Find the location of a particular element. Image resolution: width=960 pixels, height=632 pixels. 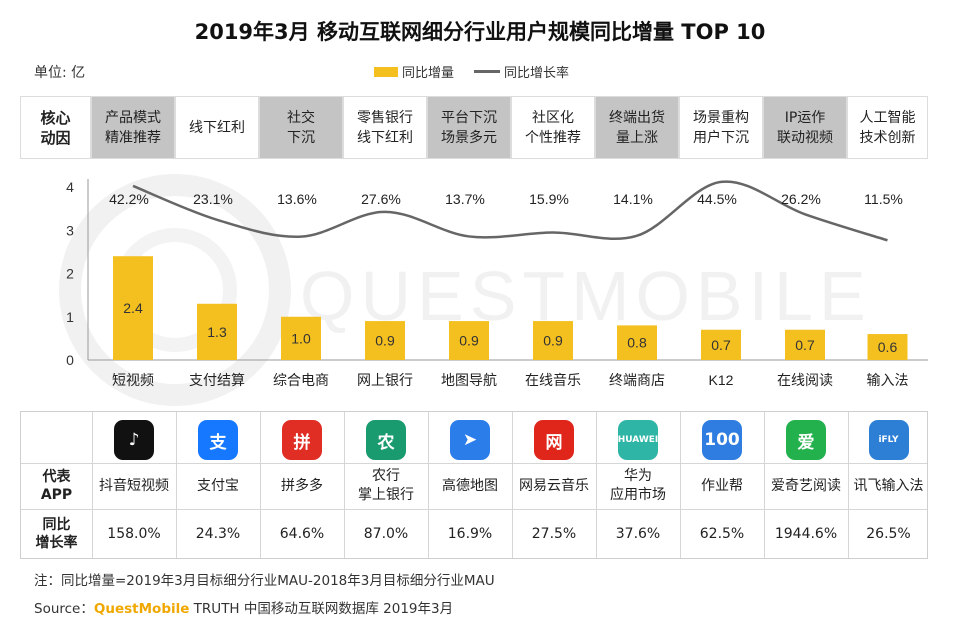

chart-title: 2019年3月 移动互联网细分行业用户规模同比增量 TOP 10 is located at coordinates (480, 32).